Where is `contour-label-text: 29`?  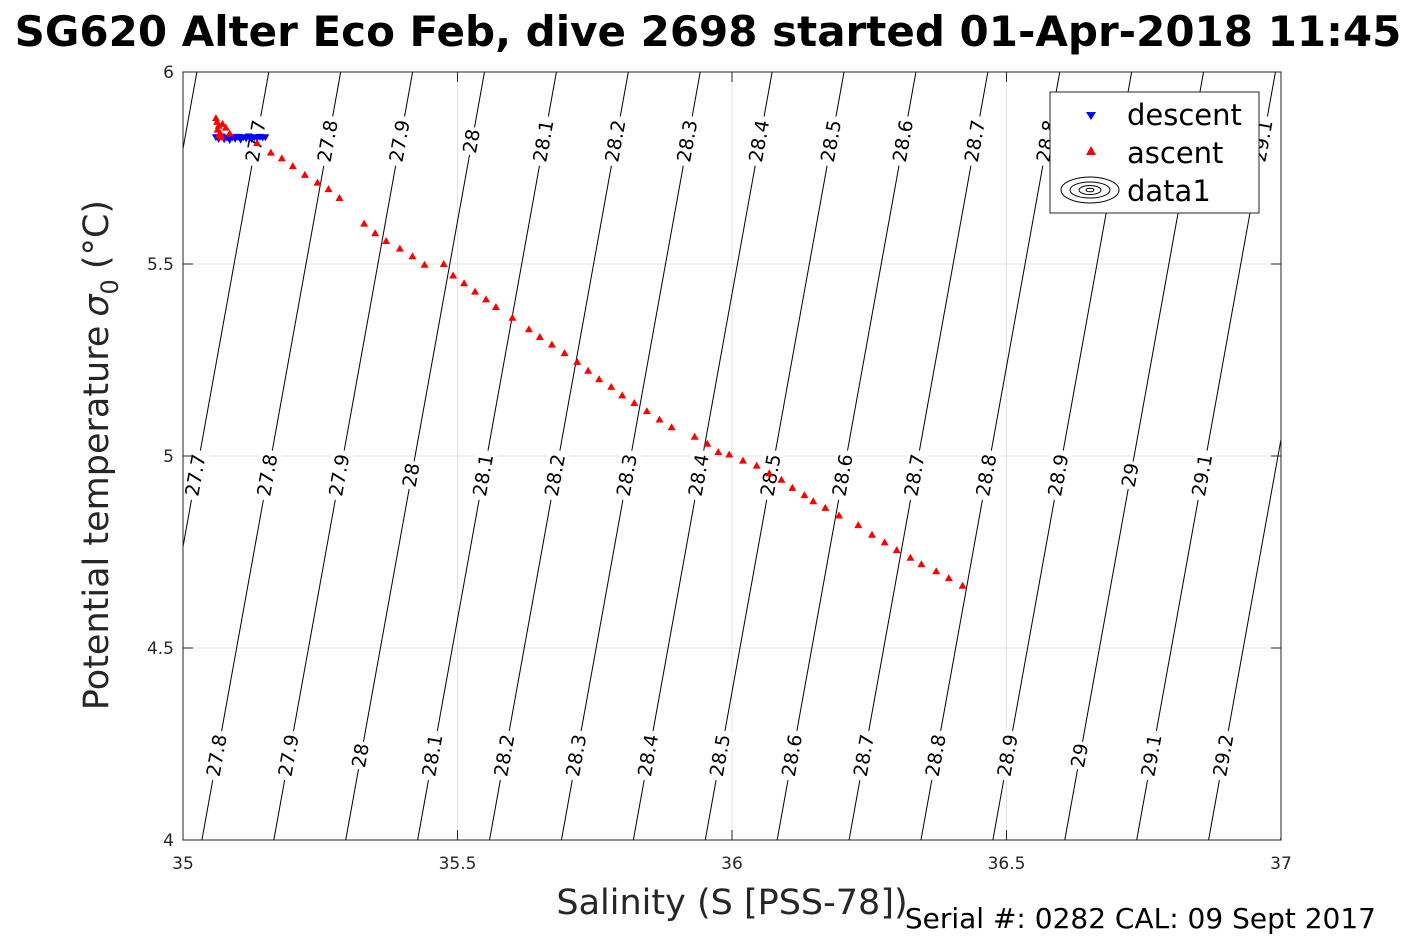 contour-label-text: 29 is located at coordinates (1080, 756).